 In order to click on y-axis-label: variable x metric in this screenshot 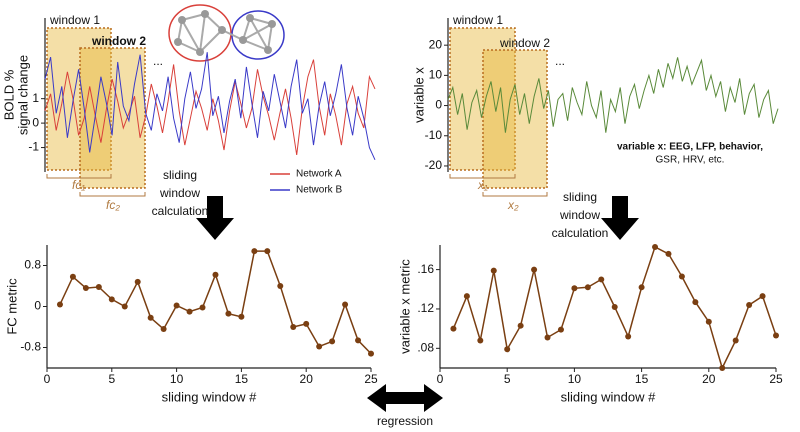, I will do `click(404, 306)`.